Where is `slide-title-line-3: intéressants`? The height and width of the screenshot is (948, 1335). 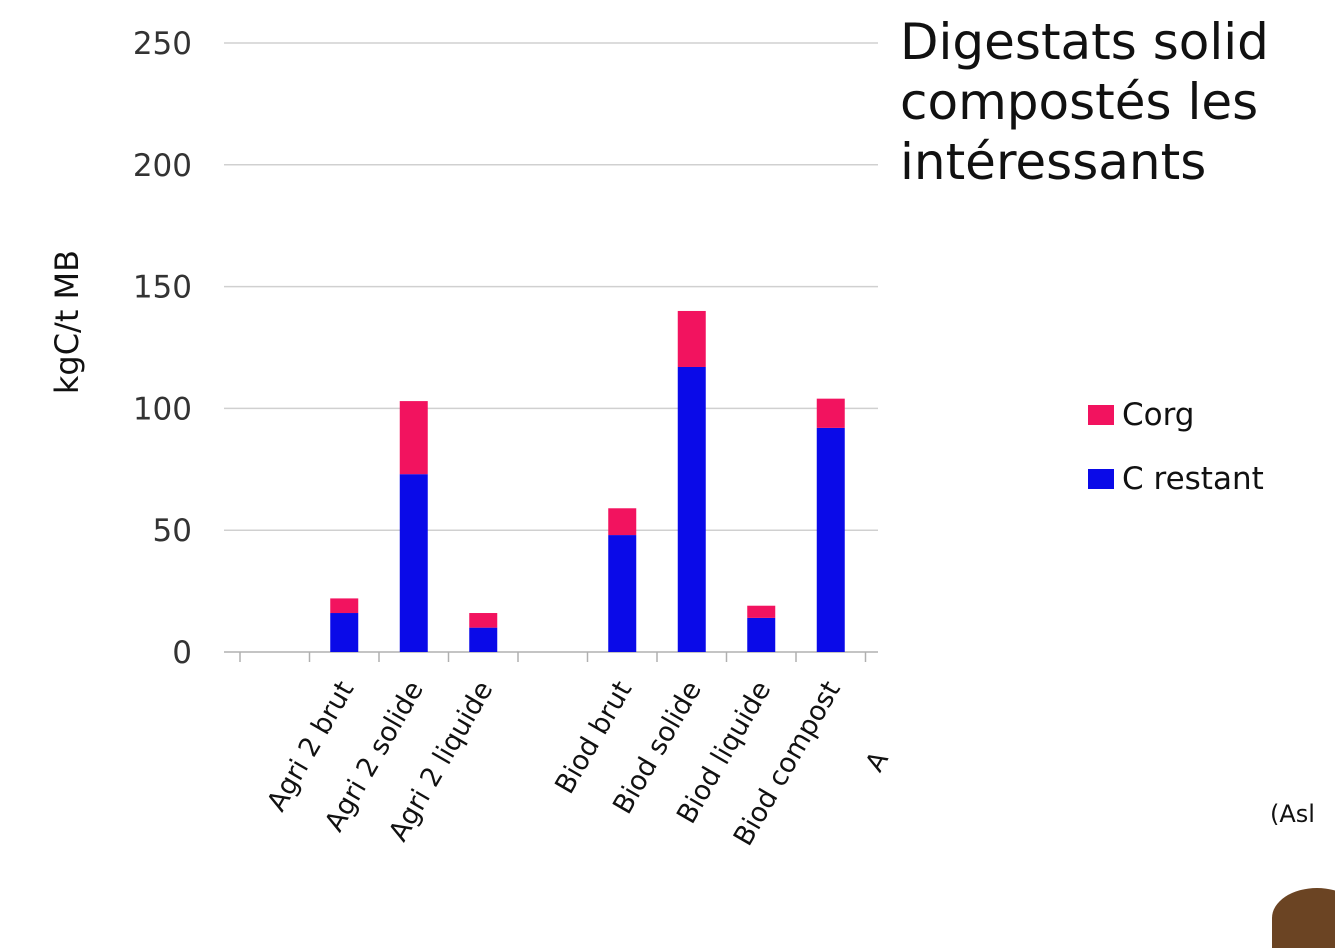
slide-title-line-3: intéressants is located at coordinates (1053, 162).